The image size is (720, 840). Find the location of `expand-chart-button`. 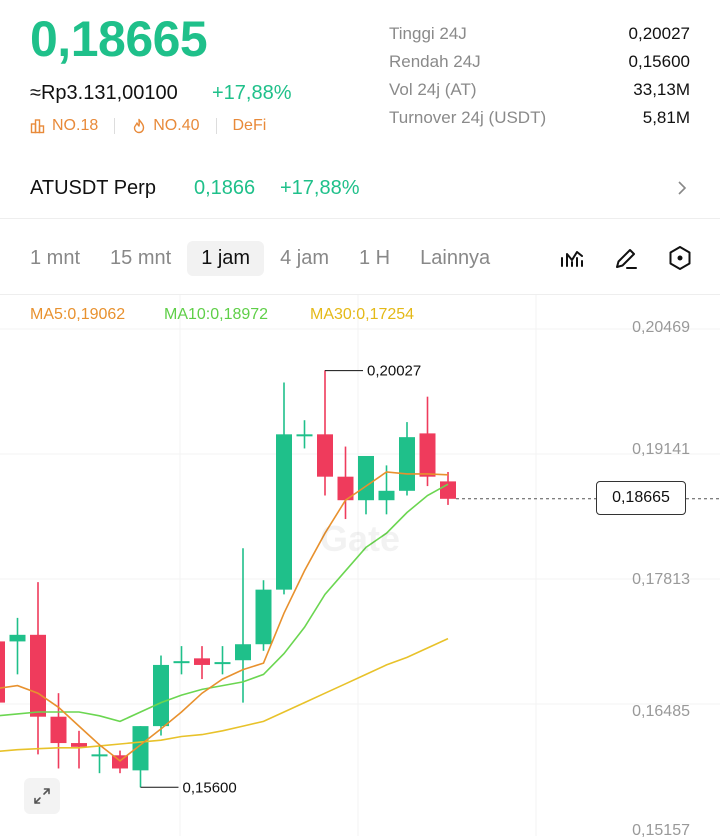

expand-chart-button is located at coordinates (42, 796).